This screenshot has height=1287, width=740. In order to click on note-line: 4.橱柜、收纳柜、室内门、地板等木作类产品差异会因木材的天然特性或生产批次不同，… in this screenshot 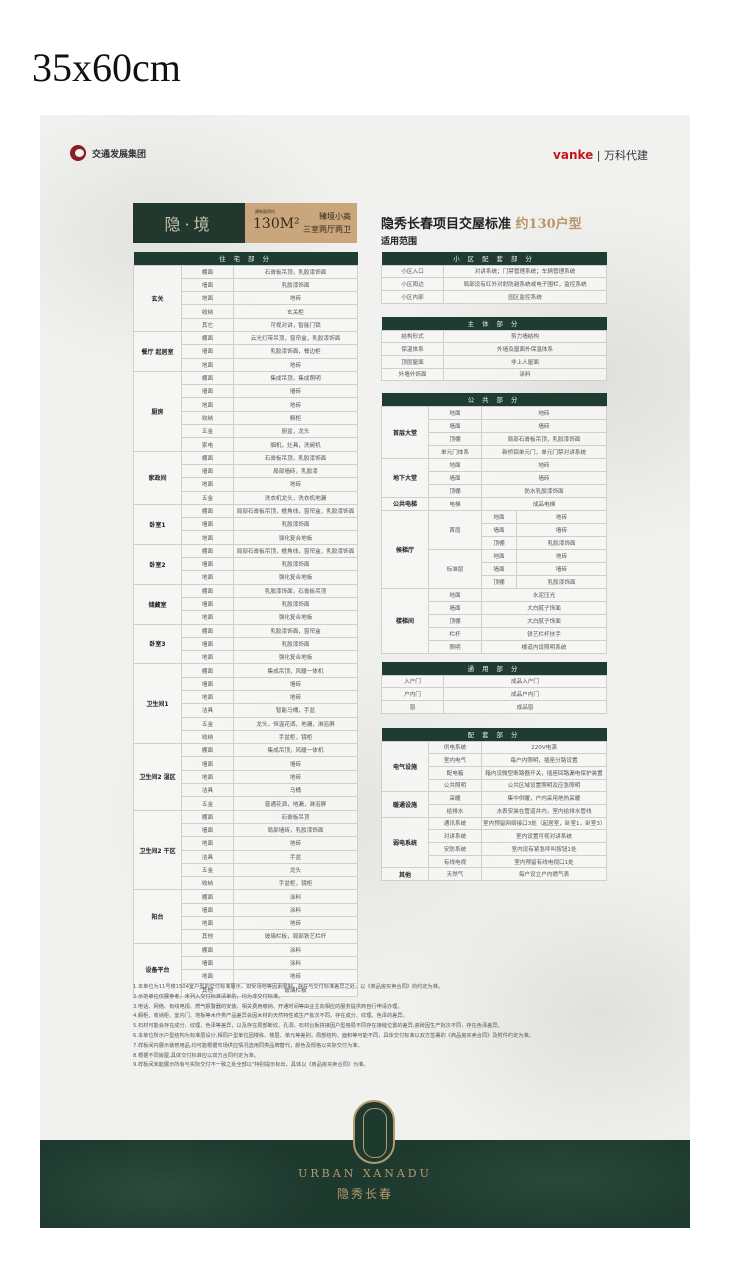, I will do `click(270, 1016)`.